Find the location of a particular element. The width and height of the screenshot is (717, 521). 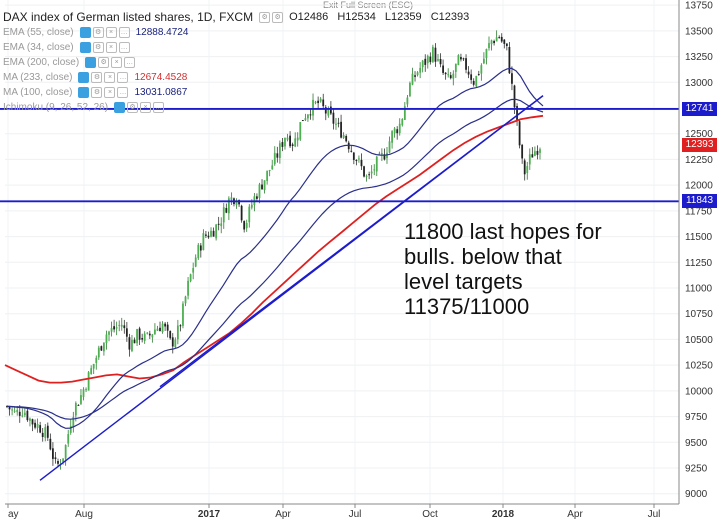

indicator-value: 12888.4724 is located at coordinates (162, 32).